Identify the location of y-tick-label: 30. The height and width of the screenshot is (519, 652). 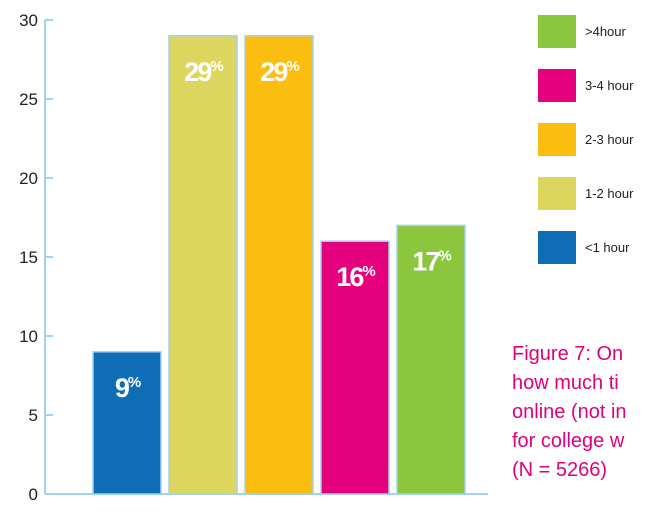
(28, 20).